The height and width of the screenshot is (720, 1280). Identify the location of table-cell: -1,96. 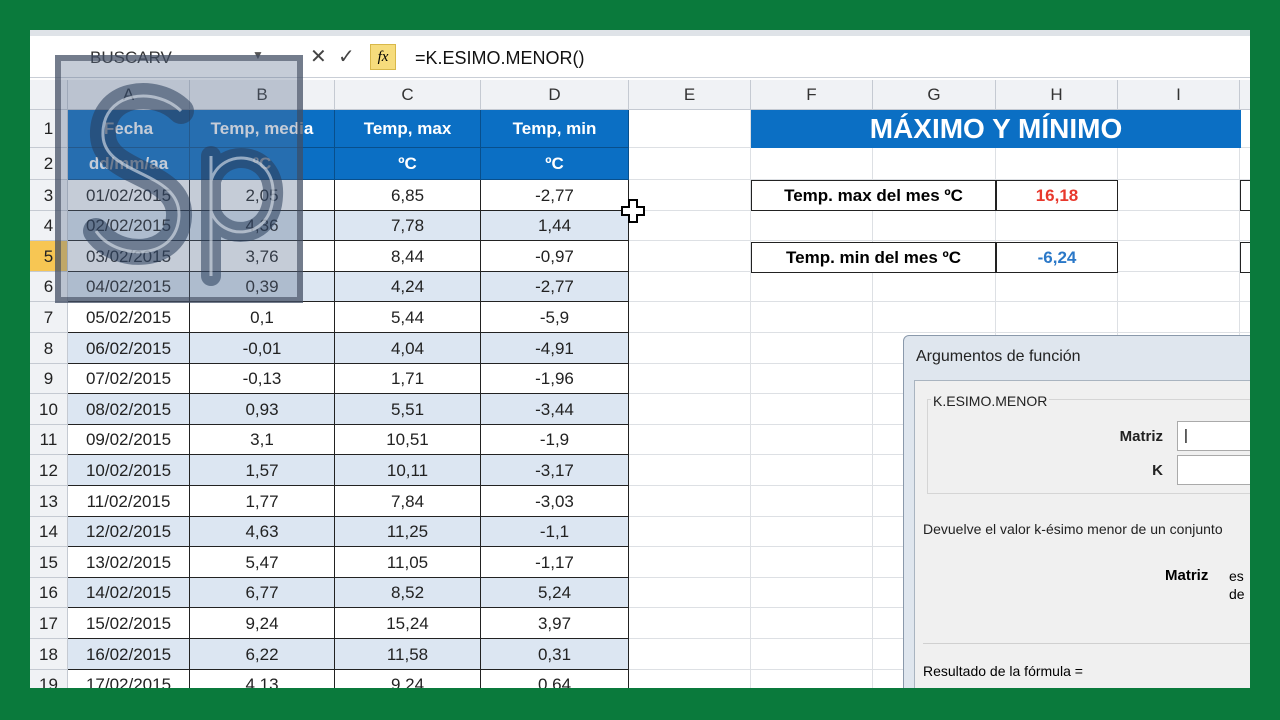
(555, 379).